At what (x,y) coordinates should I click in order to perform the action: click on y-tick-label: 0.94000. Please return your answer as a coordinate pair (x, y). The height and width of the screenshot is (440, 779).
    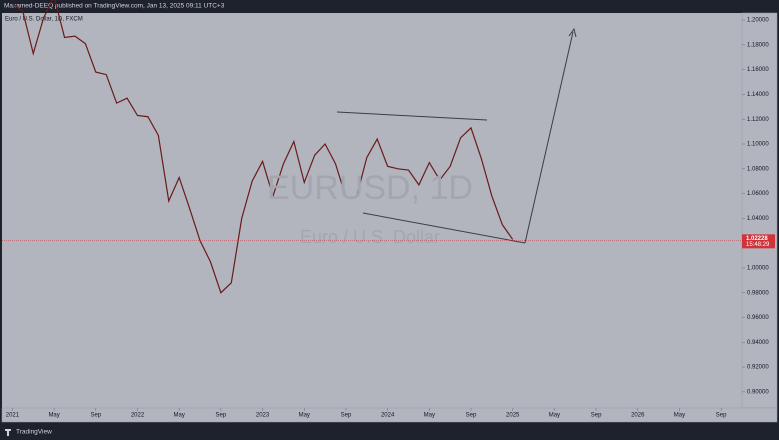
    Looking at the image, I should click on (758, 343).